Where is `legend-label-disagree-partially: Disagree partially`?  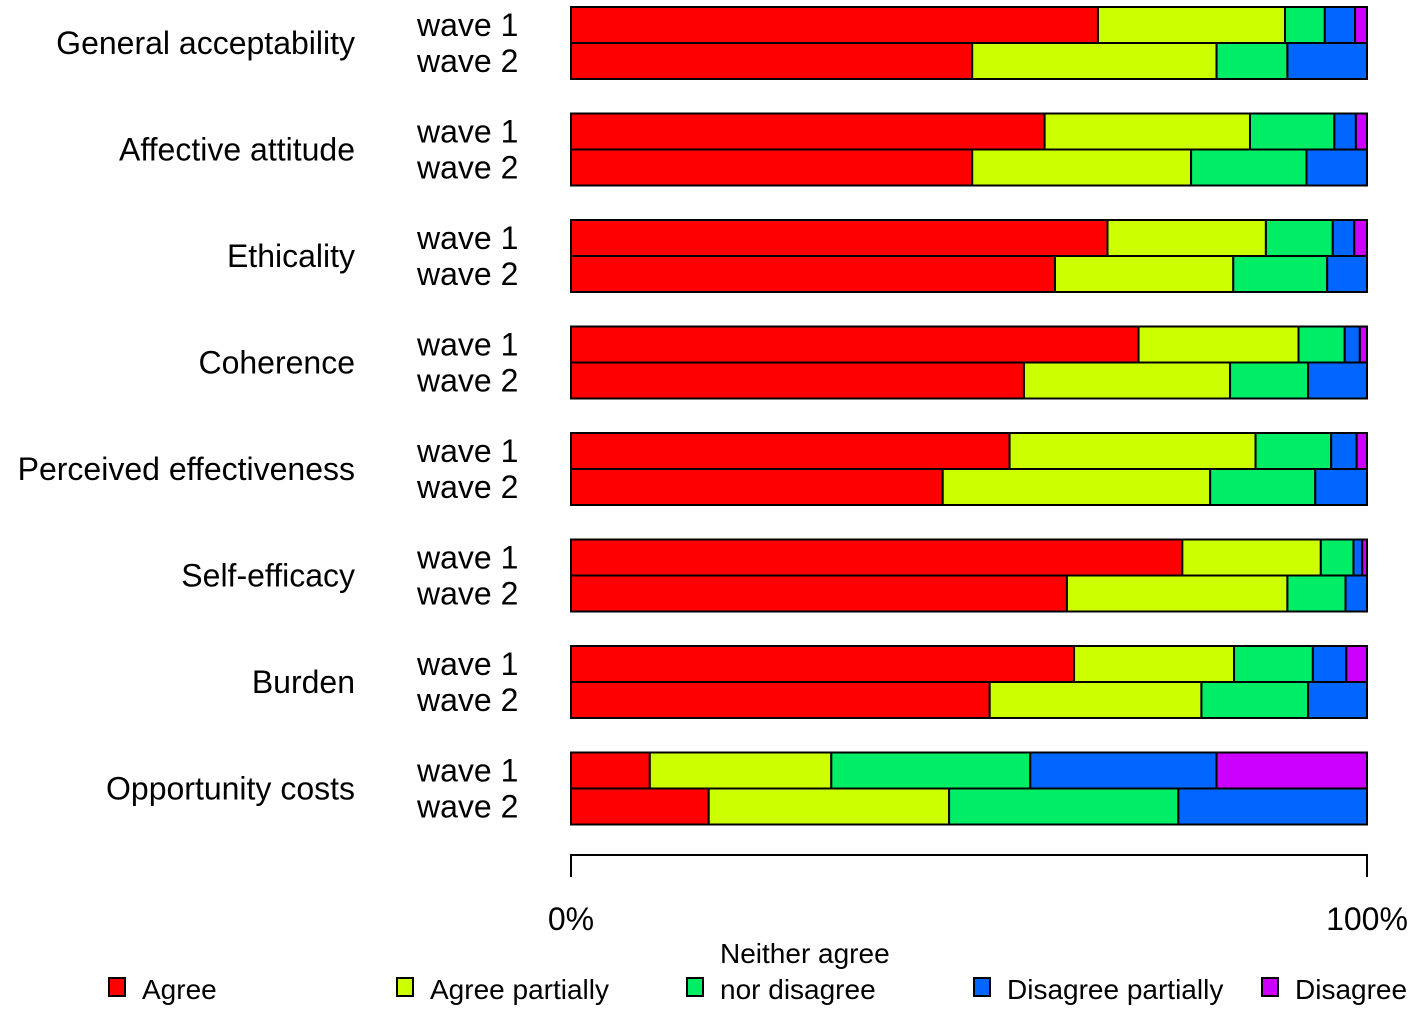 legend-label-disagree-partially: Disagree partially is located at coordinates (1115, 989).